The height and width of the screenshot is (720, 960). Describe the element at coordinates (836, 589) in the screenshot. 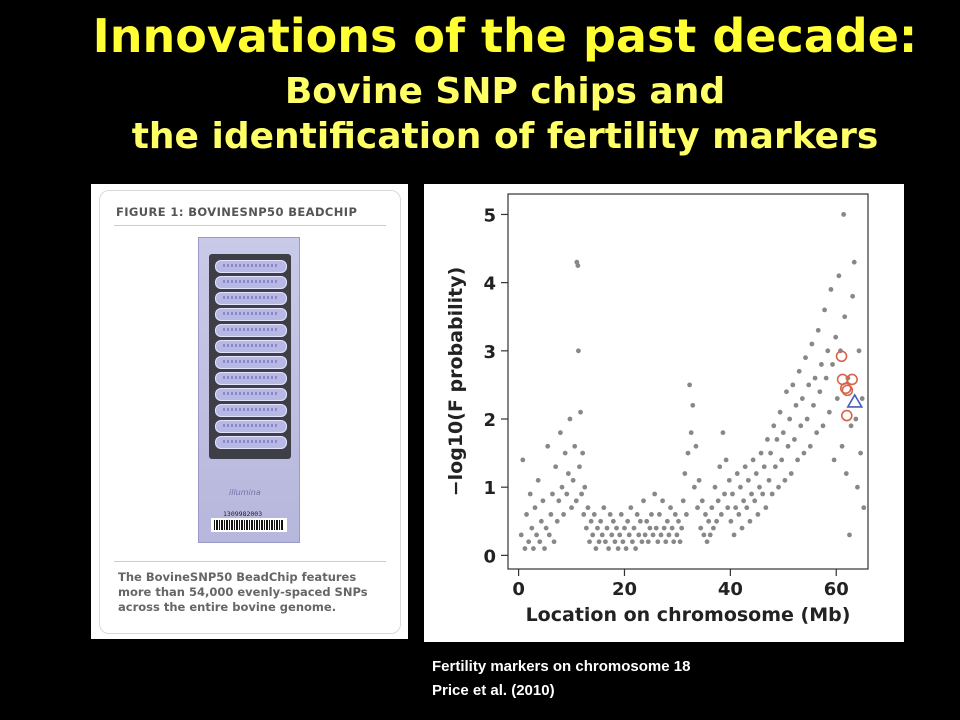

I see `x-tick-label: 60` at that location.